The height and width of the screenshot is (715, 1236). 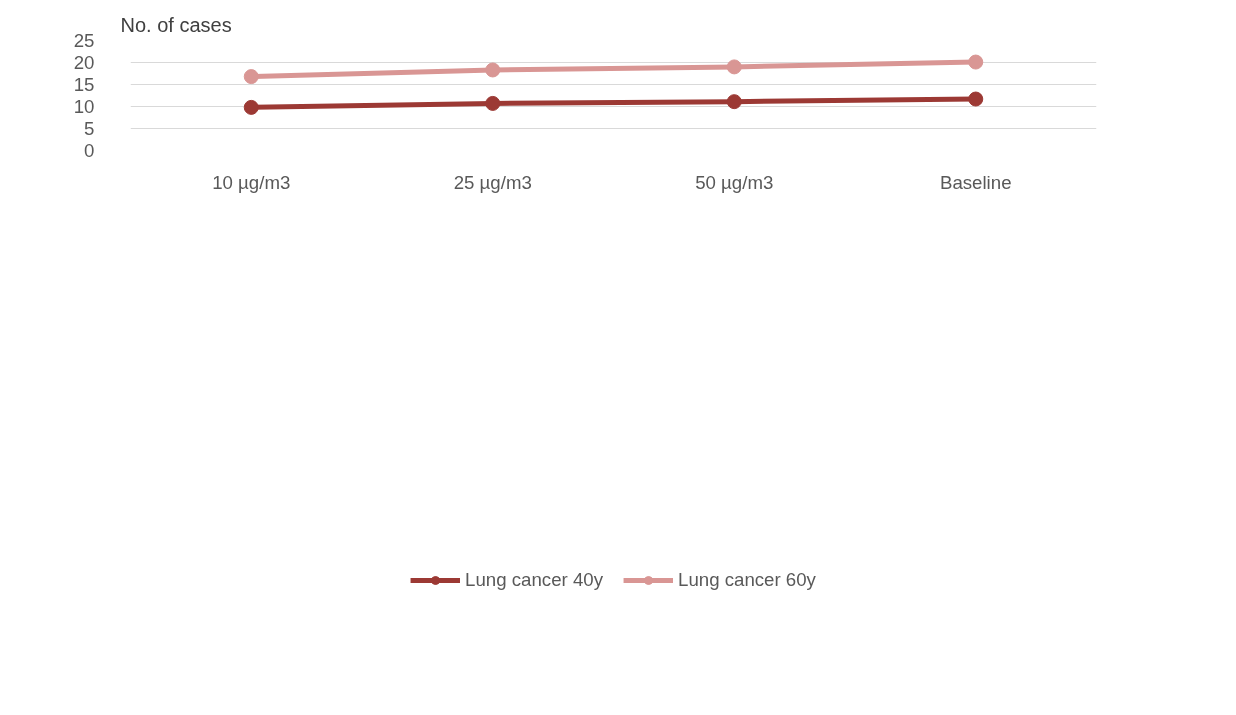 What do you see at coordinates (747, 579) in the screenshot?
I see `legend-label: Lung cancer 60y` at bounding box center [747, 579].